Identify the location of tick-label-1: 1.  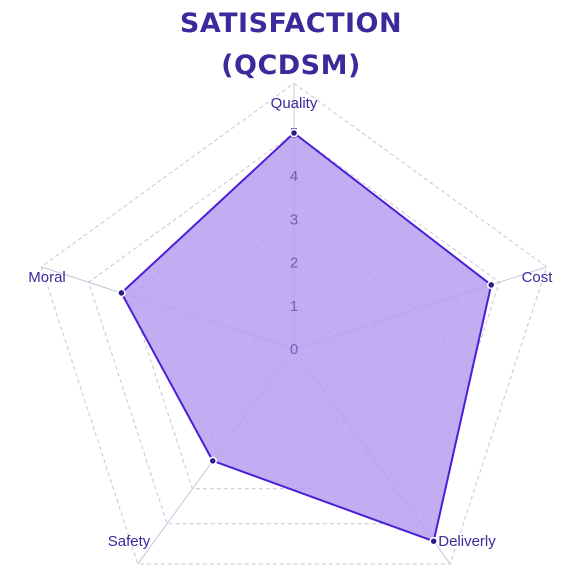
(294, 306).